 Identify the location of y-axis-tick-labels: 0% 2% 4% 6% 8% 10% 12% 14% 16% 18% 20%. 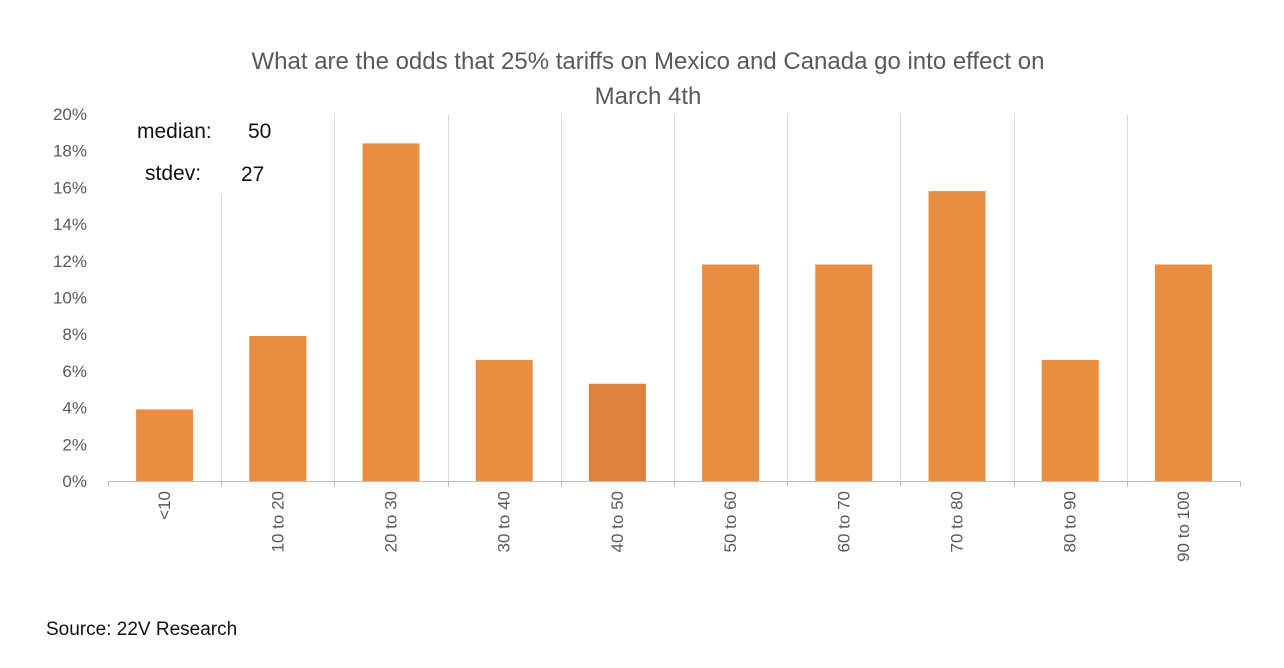
(70, 298).